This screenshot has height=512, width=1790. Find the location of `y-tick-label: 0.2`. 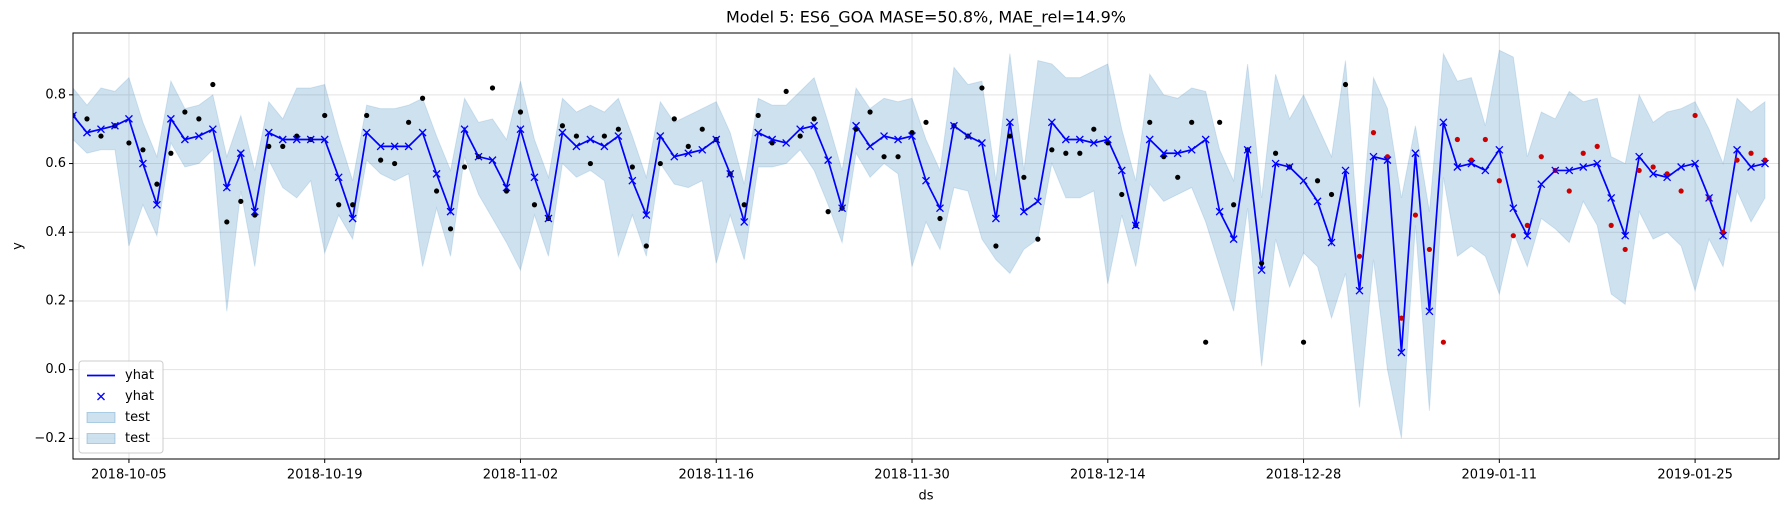

y-tick-label: 0.2 is located at coordinates (55, 300).